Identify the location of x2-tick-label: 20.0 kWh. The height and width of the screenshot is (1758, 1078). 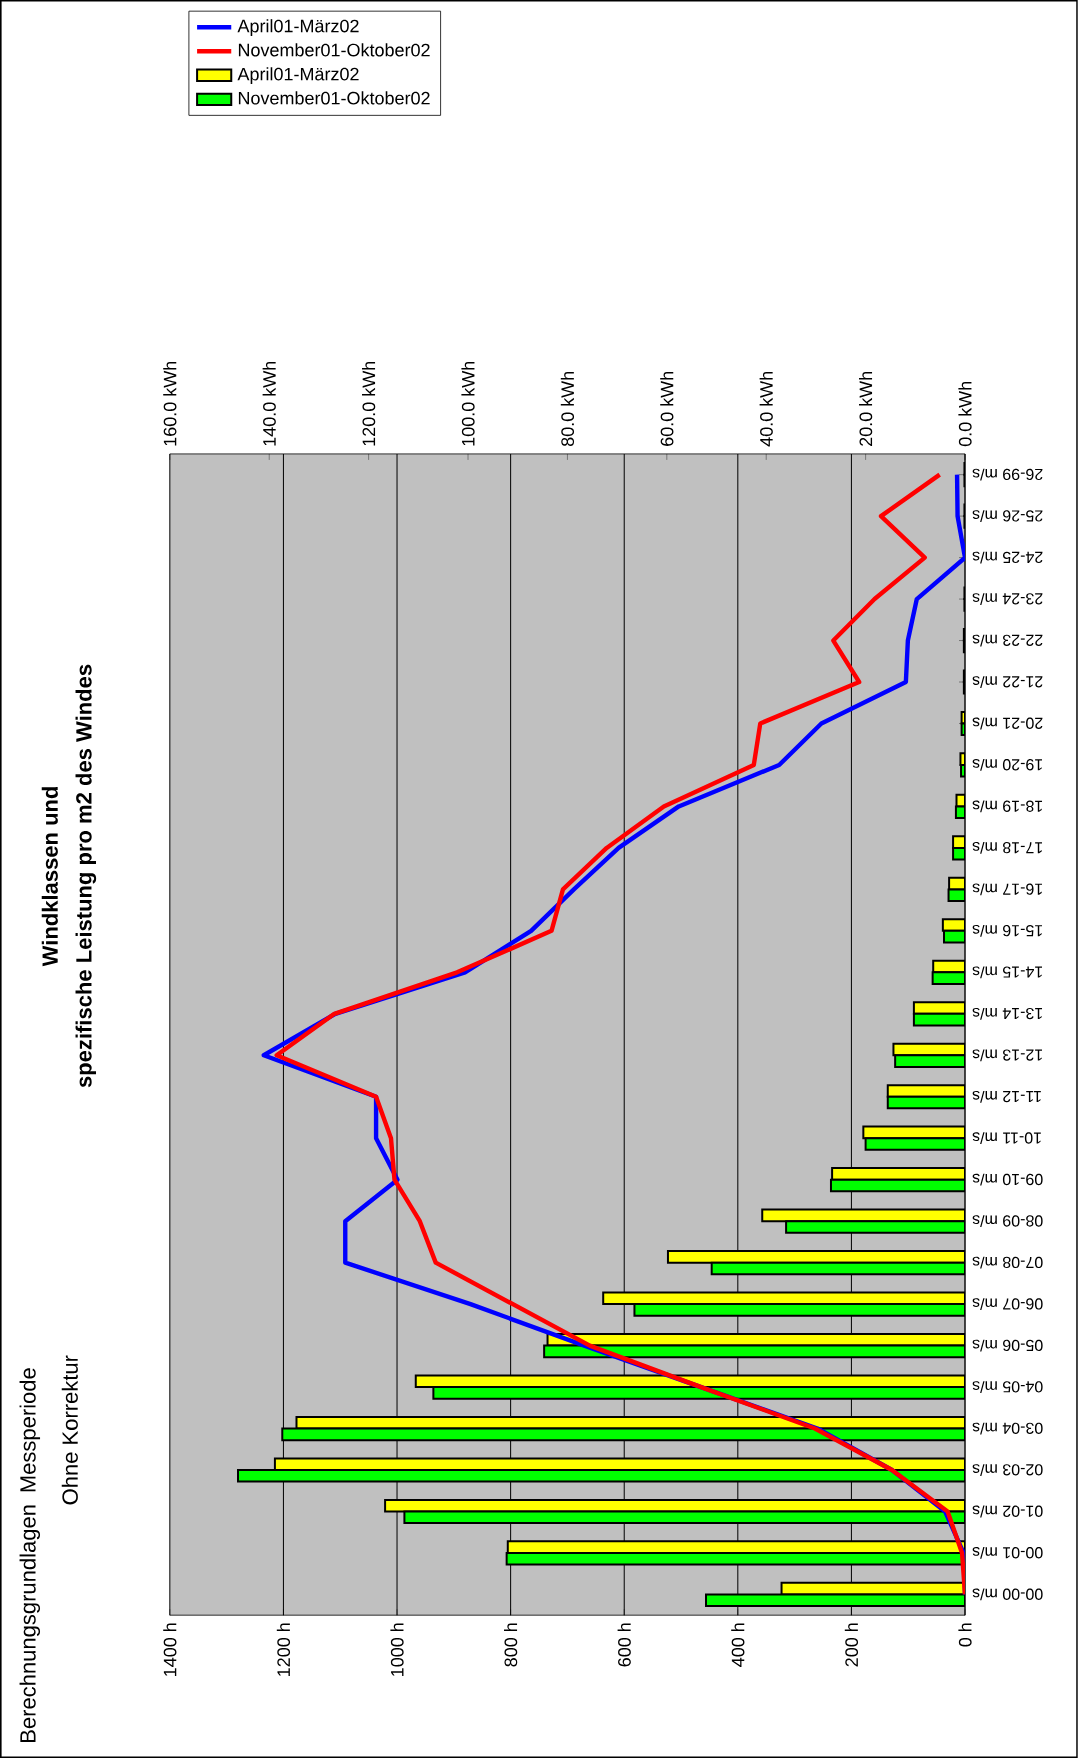
(866, 408).